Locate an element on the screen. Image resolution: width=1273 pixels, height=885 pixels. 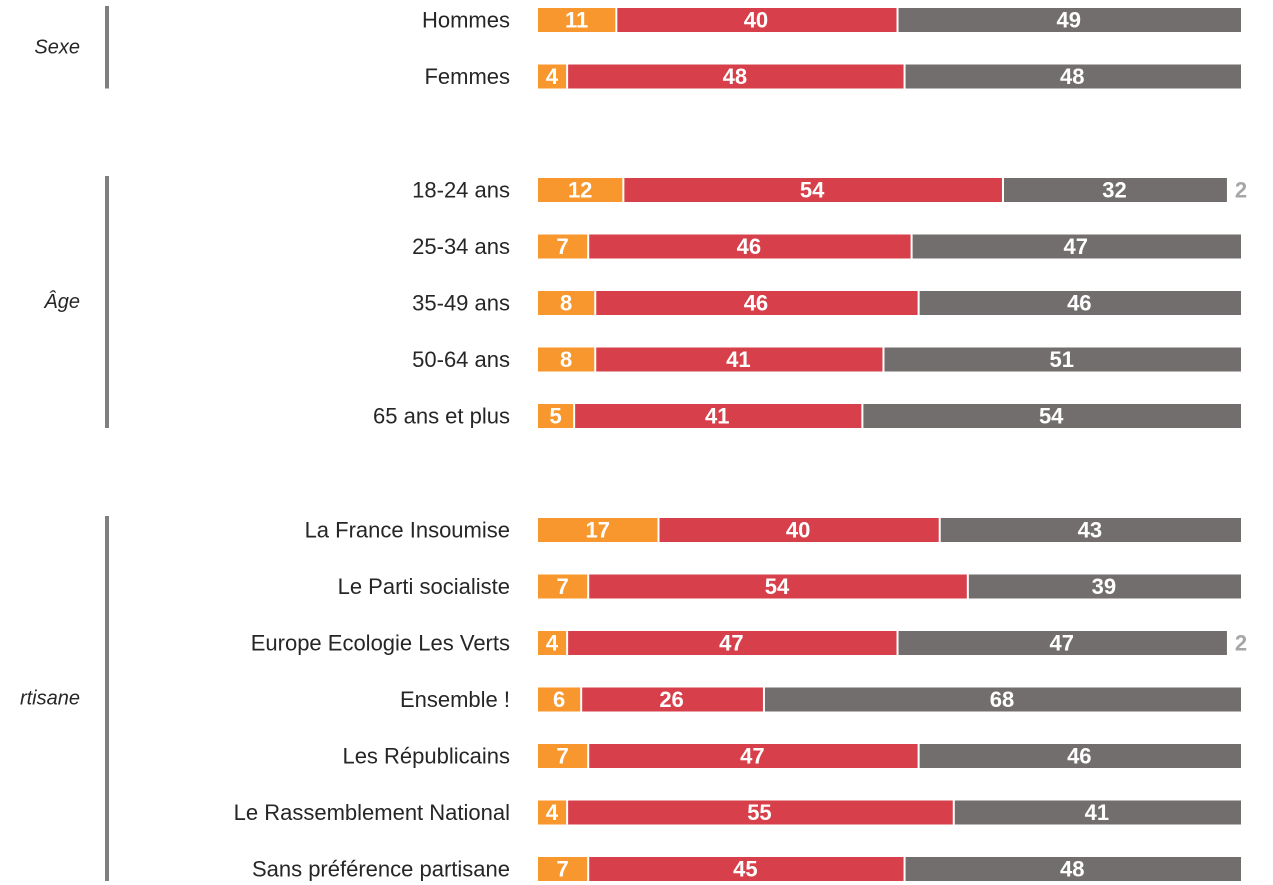
value-label: 8 is located at coordinates (566, 359).